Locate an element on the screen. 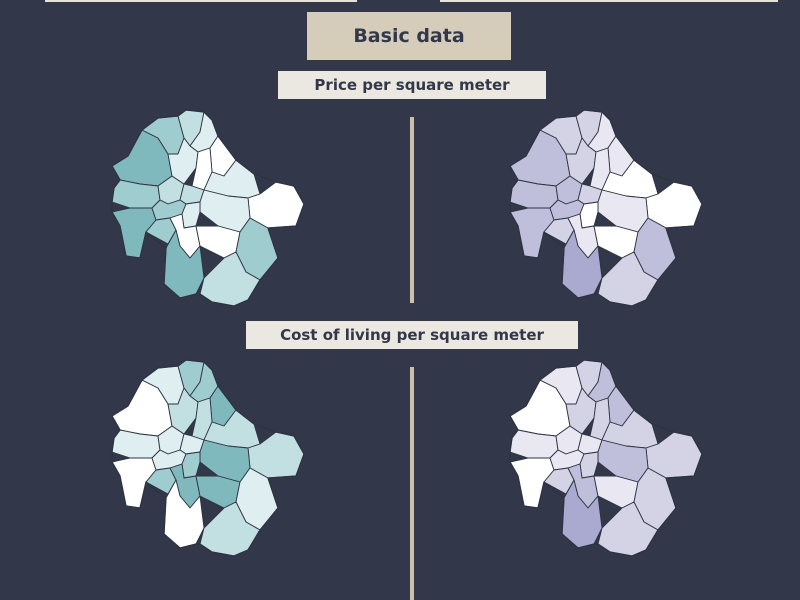 The width and height of the screenshot is (800, 600). cost-map-right-svg is located at coordinates (606, 458).